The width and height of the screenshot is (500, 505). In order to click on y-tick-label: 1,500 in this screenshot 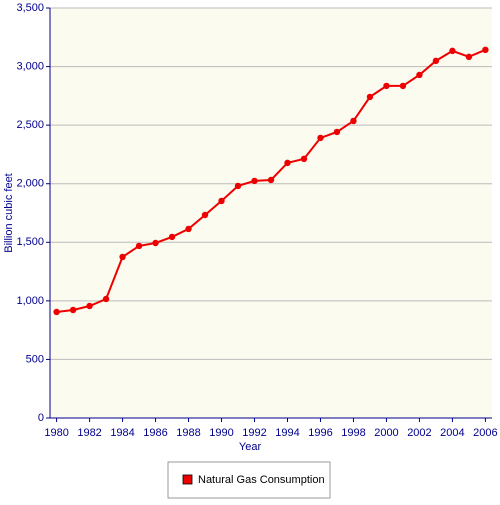, I will do `click(30, 242)`.